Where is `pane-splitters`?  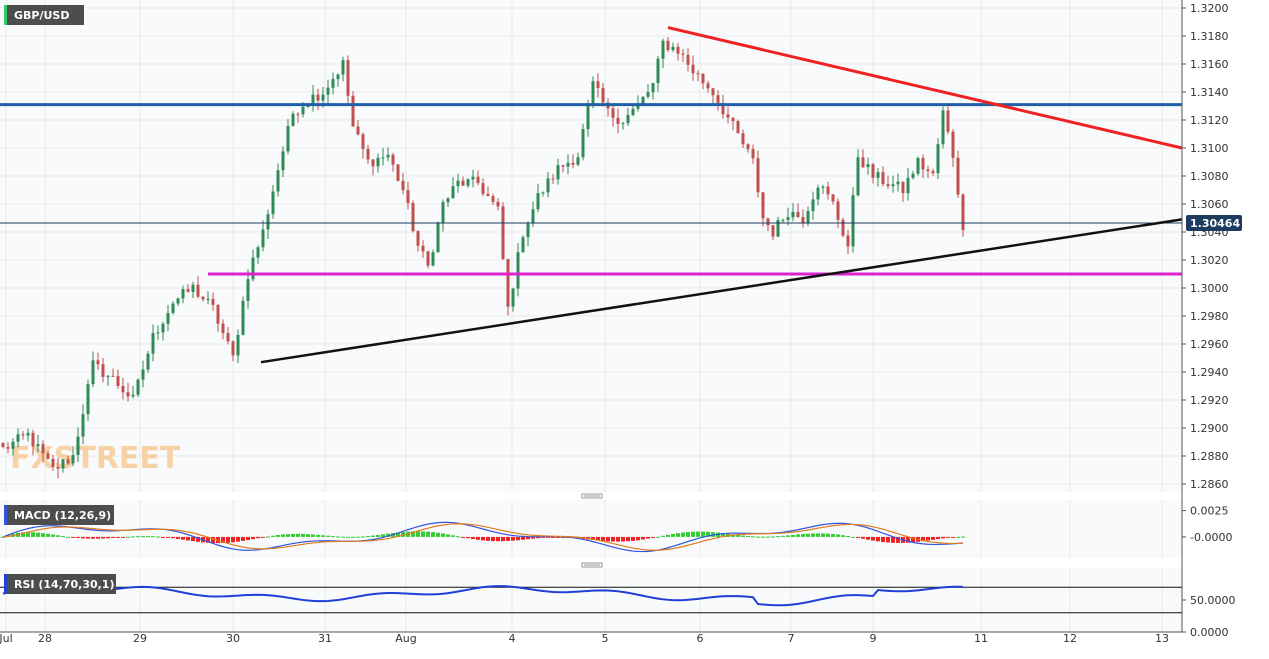 pane-splitters is located at coordinates (592, 530).